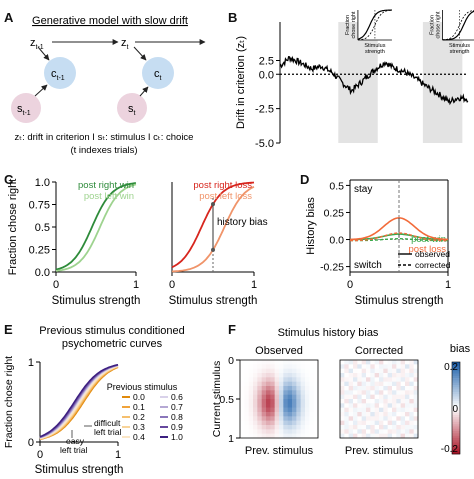 This screenshot has height=479, width=474. I want to click on node-s-cur: st, so click(132, 110).